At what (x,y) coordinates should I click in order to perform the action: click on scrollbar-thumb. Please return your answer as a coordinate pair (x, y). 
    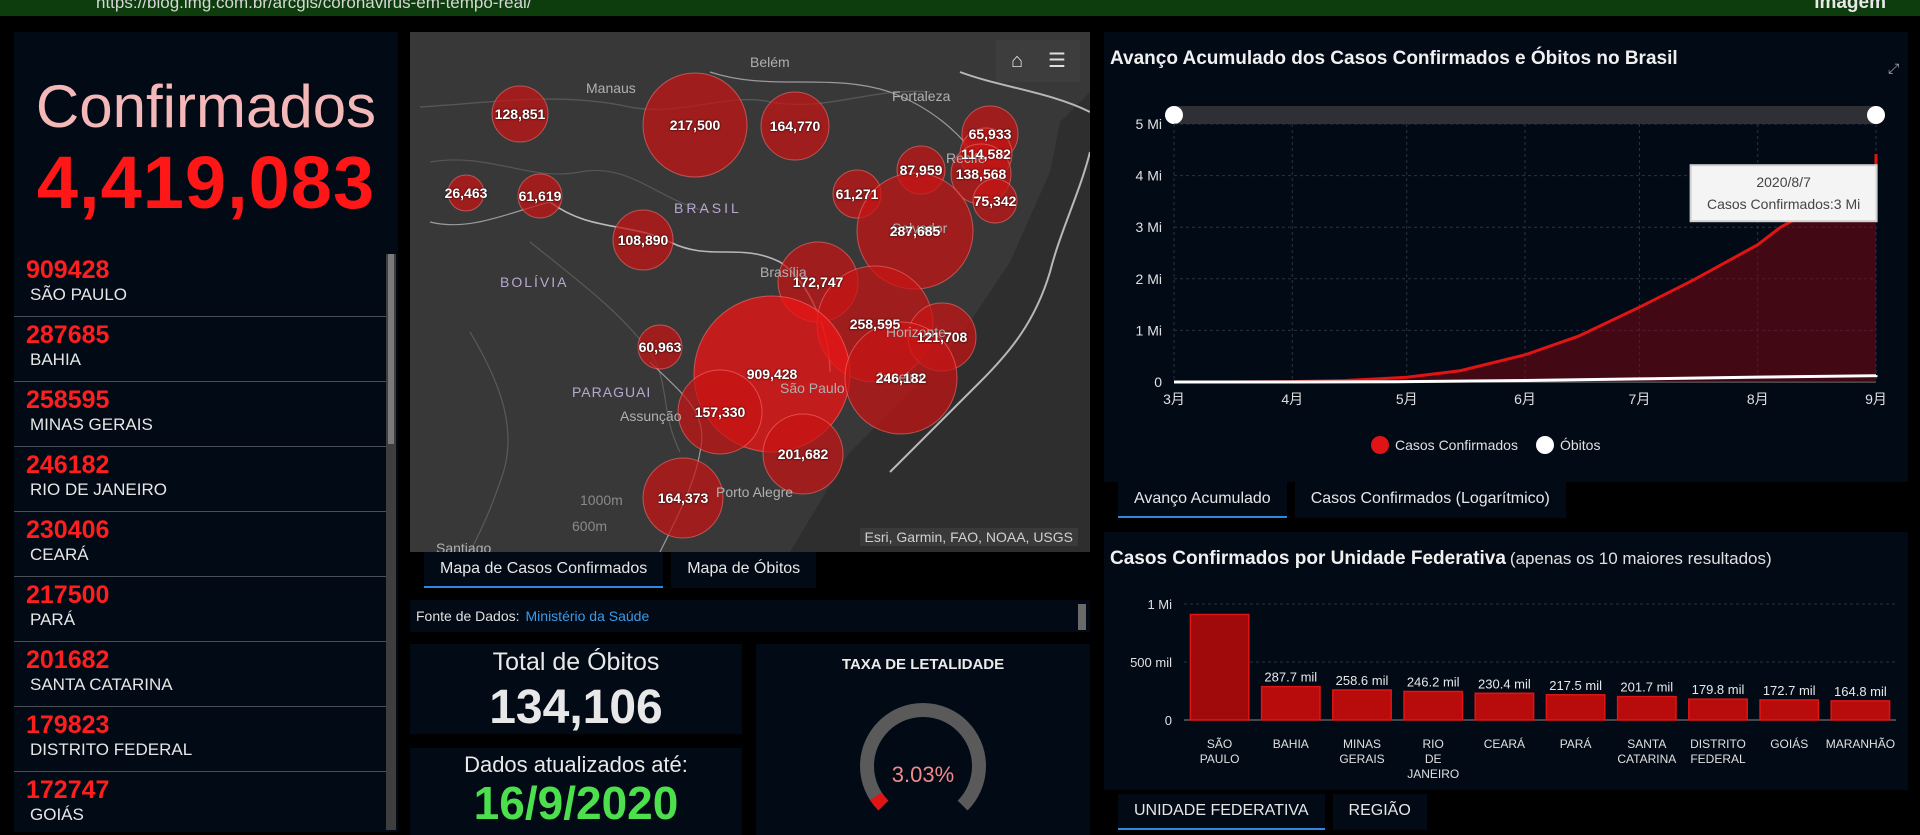
    Looking at the image, I should click on (391, 349).